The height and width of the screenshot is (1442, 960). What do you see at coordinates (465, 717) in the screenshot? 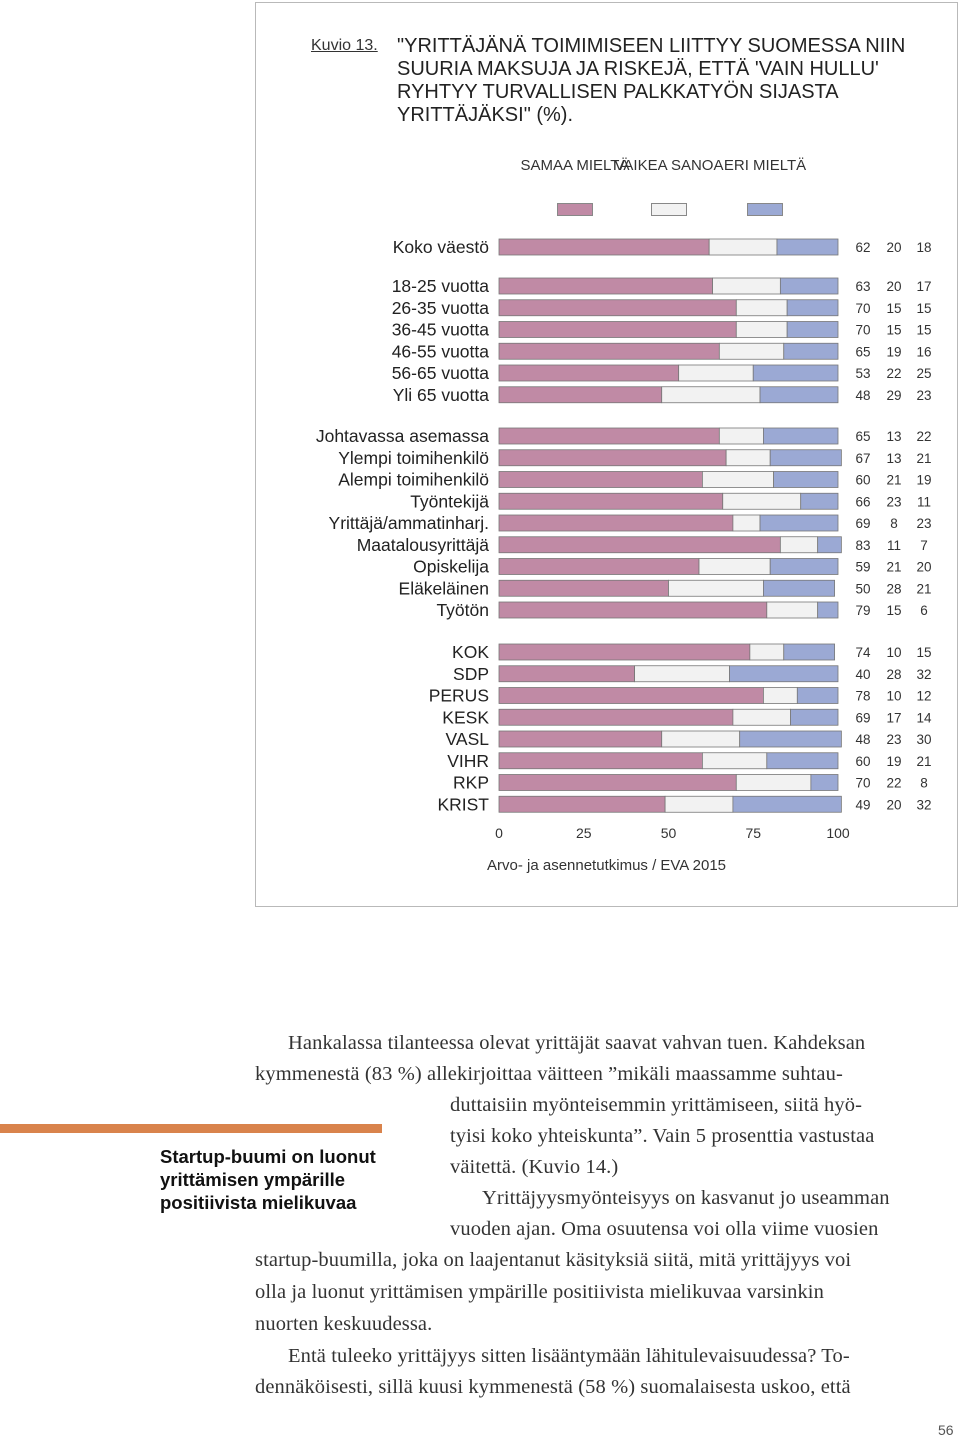
I see `category-label: KESK` at bounding box center [465, 717].